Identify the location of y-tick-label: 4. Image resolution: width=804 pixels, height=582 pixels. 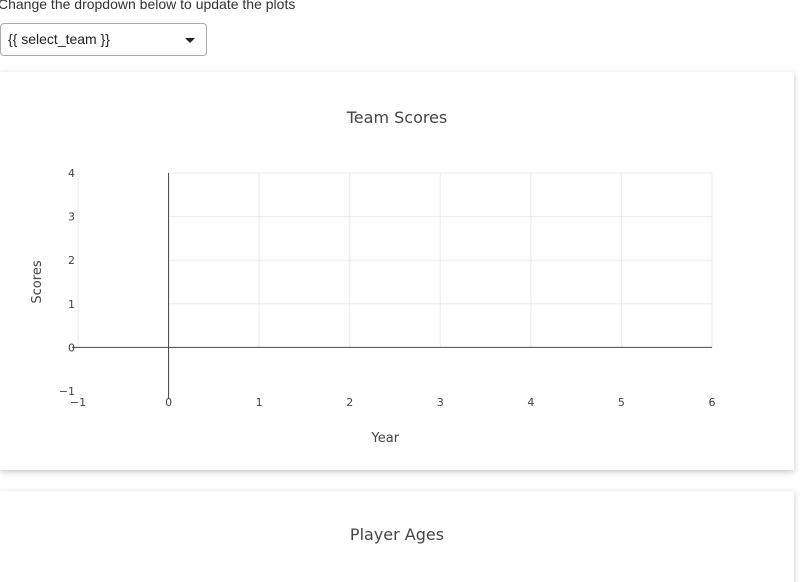
(71, 173).